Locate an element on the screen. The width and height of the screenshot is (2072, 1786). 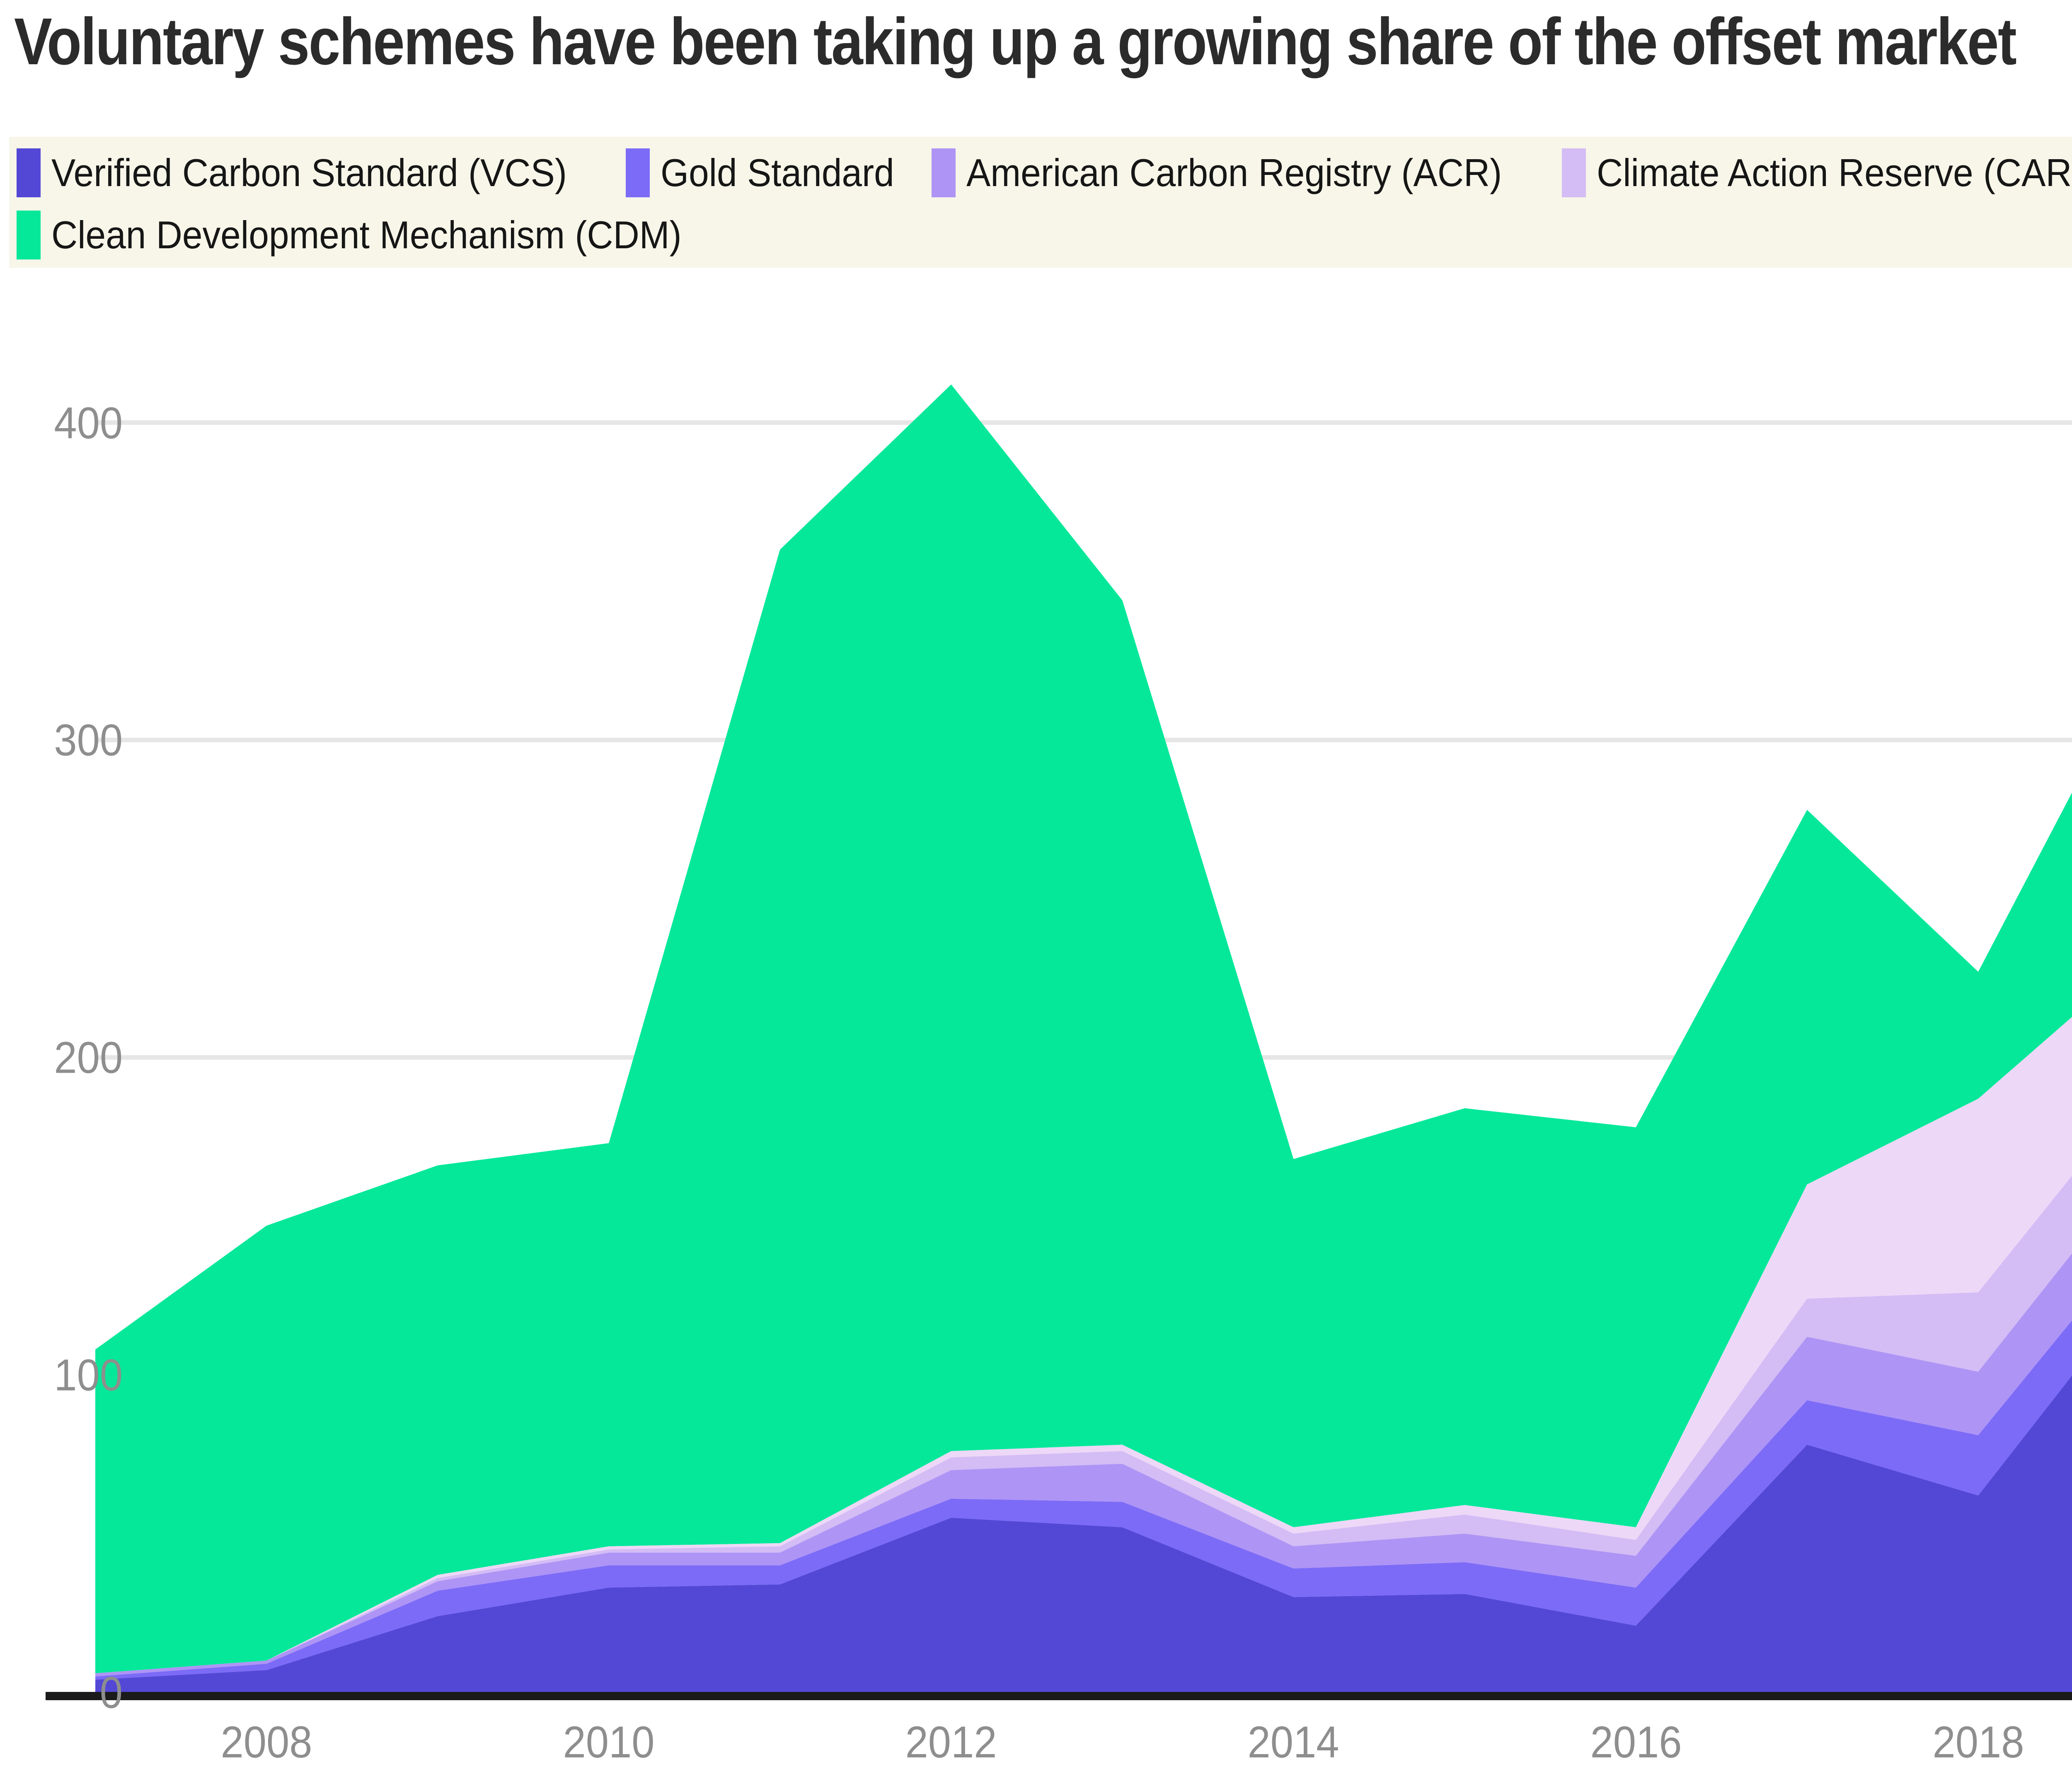
legend-item-car: Climate Action Reserve (CAR) is located at coordinates (1817, 173).